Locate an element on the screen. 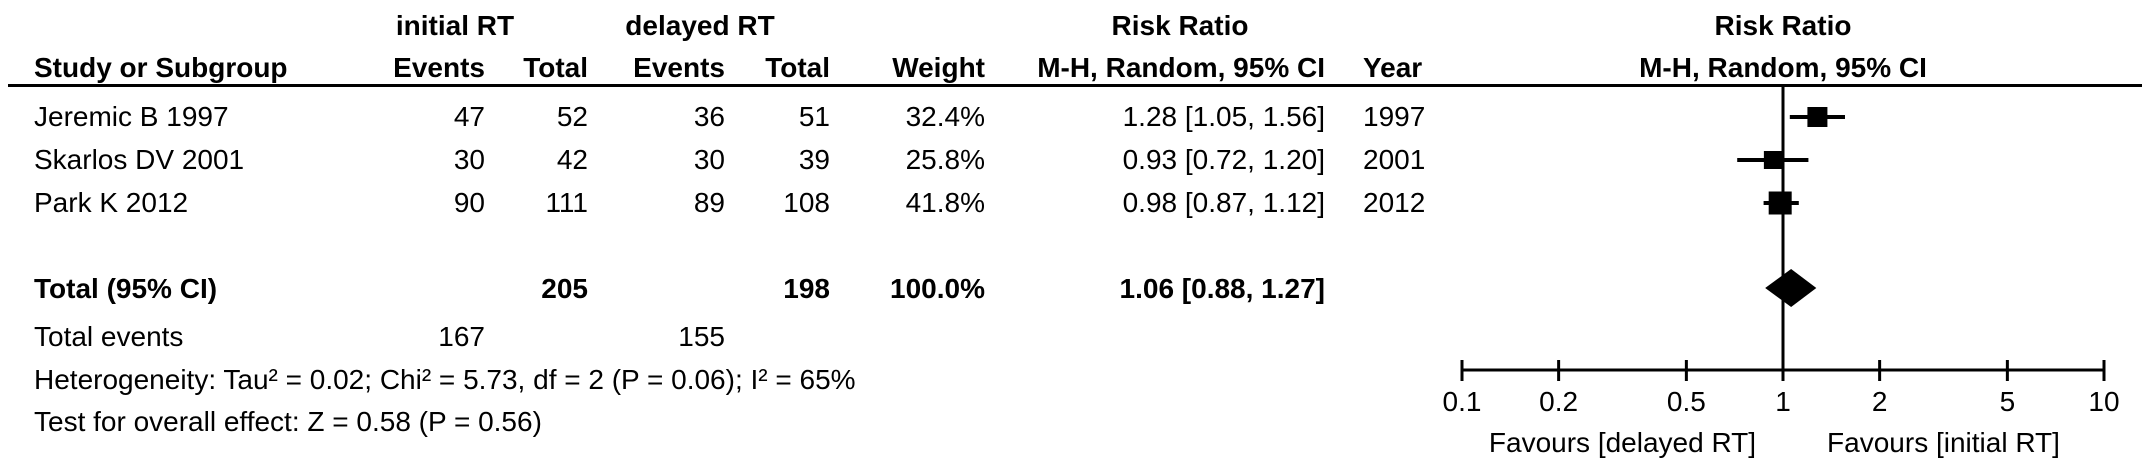 The image size is (2150, 474). col-header-total2: Total is located at coordinates (797, 67).